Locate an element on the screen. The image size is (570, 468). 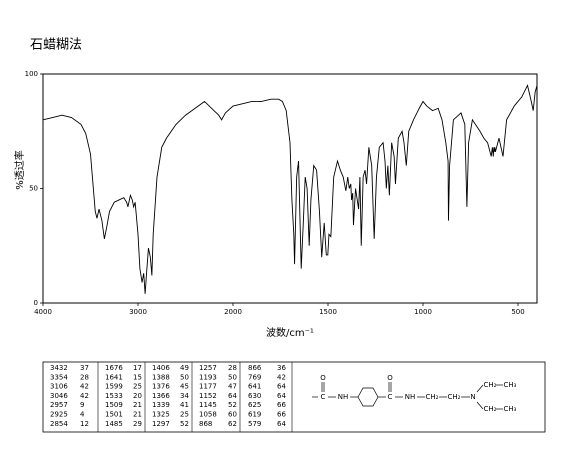
x-tick-label: 4000 is located at coordinates (43, 312).